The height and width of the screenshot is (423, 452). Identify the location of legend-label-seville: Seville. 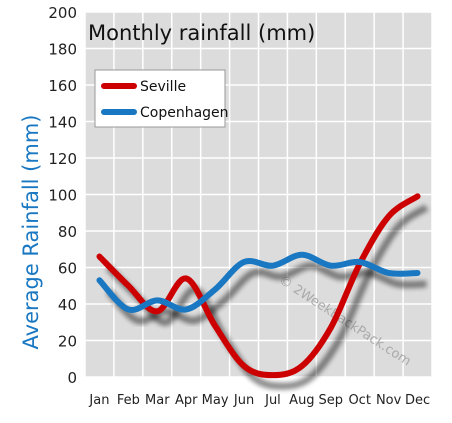
(163, 87).